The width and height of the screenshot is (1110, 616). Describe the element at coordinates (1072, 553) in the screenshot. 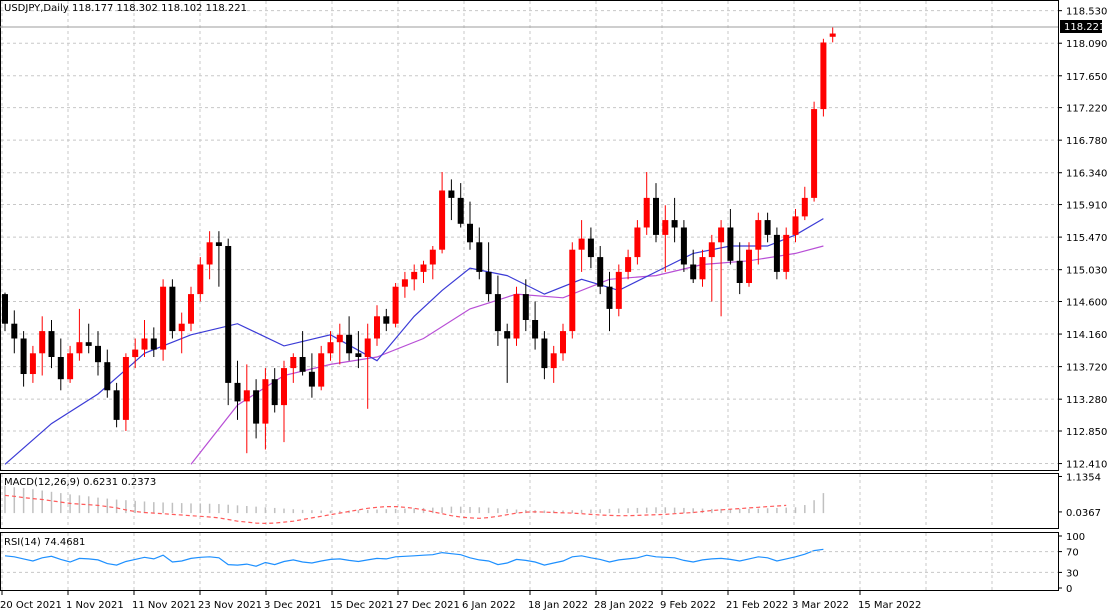

I see `rsi-tick-label: 70` at that location.